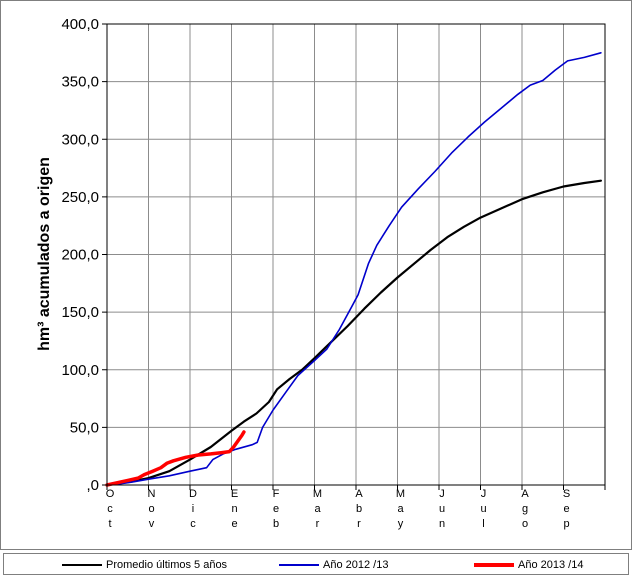 Image resolution: width=632 pixels, height=576 pixels. Describe the element at coordinates (80, 197) in the screenshot. I see `y-tick-label: 250,0` at that location.